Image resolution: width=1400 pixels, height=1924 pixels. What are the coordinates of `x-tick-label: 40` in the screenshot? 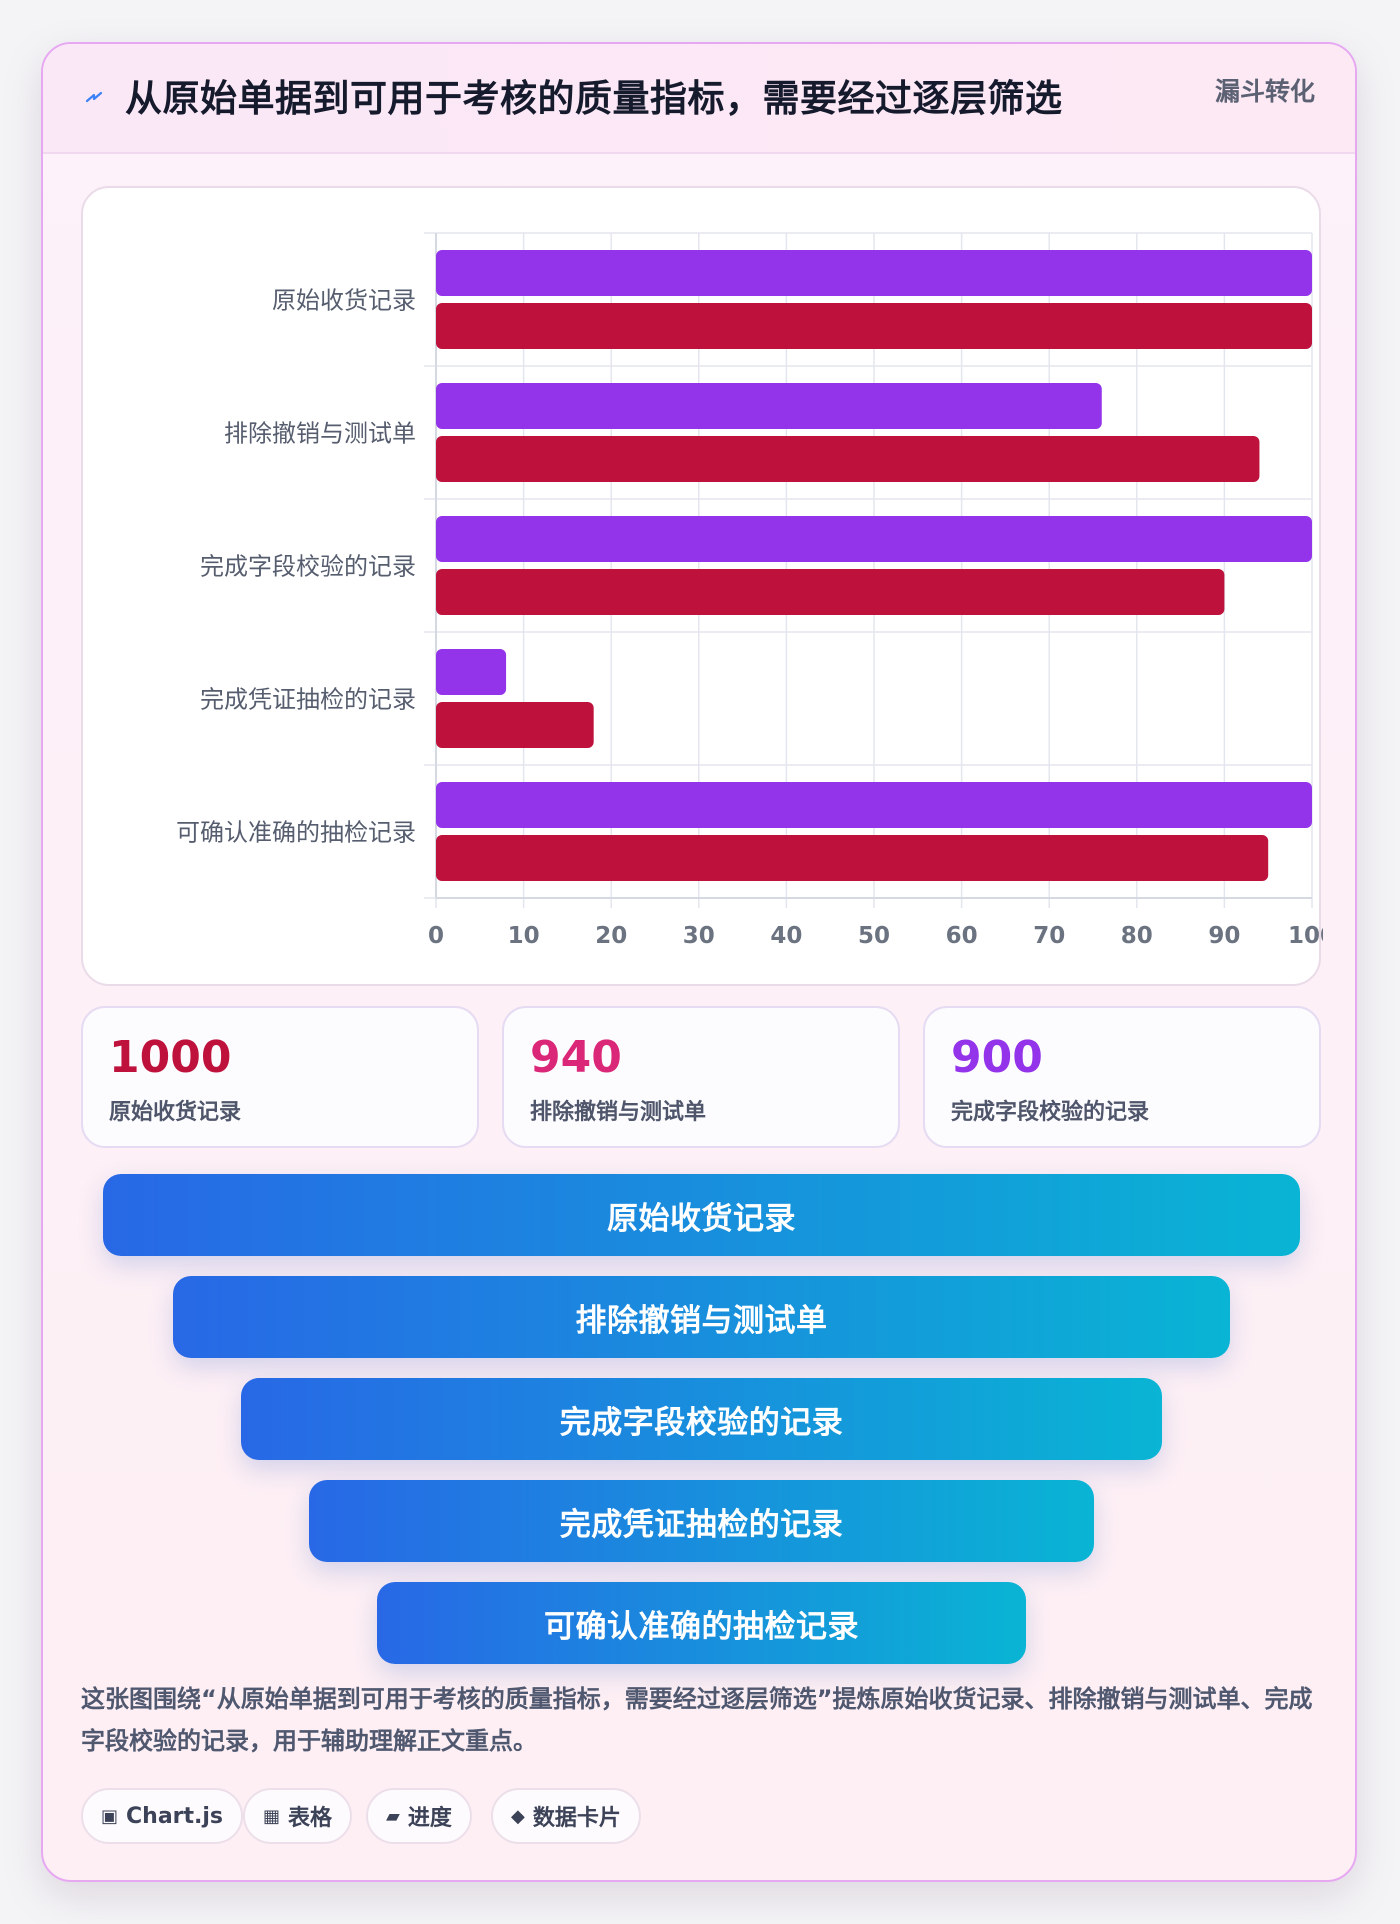 It's located at (786, 936).